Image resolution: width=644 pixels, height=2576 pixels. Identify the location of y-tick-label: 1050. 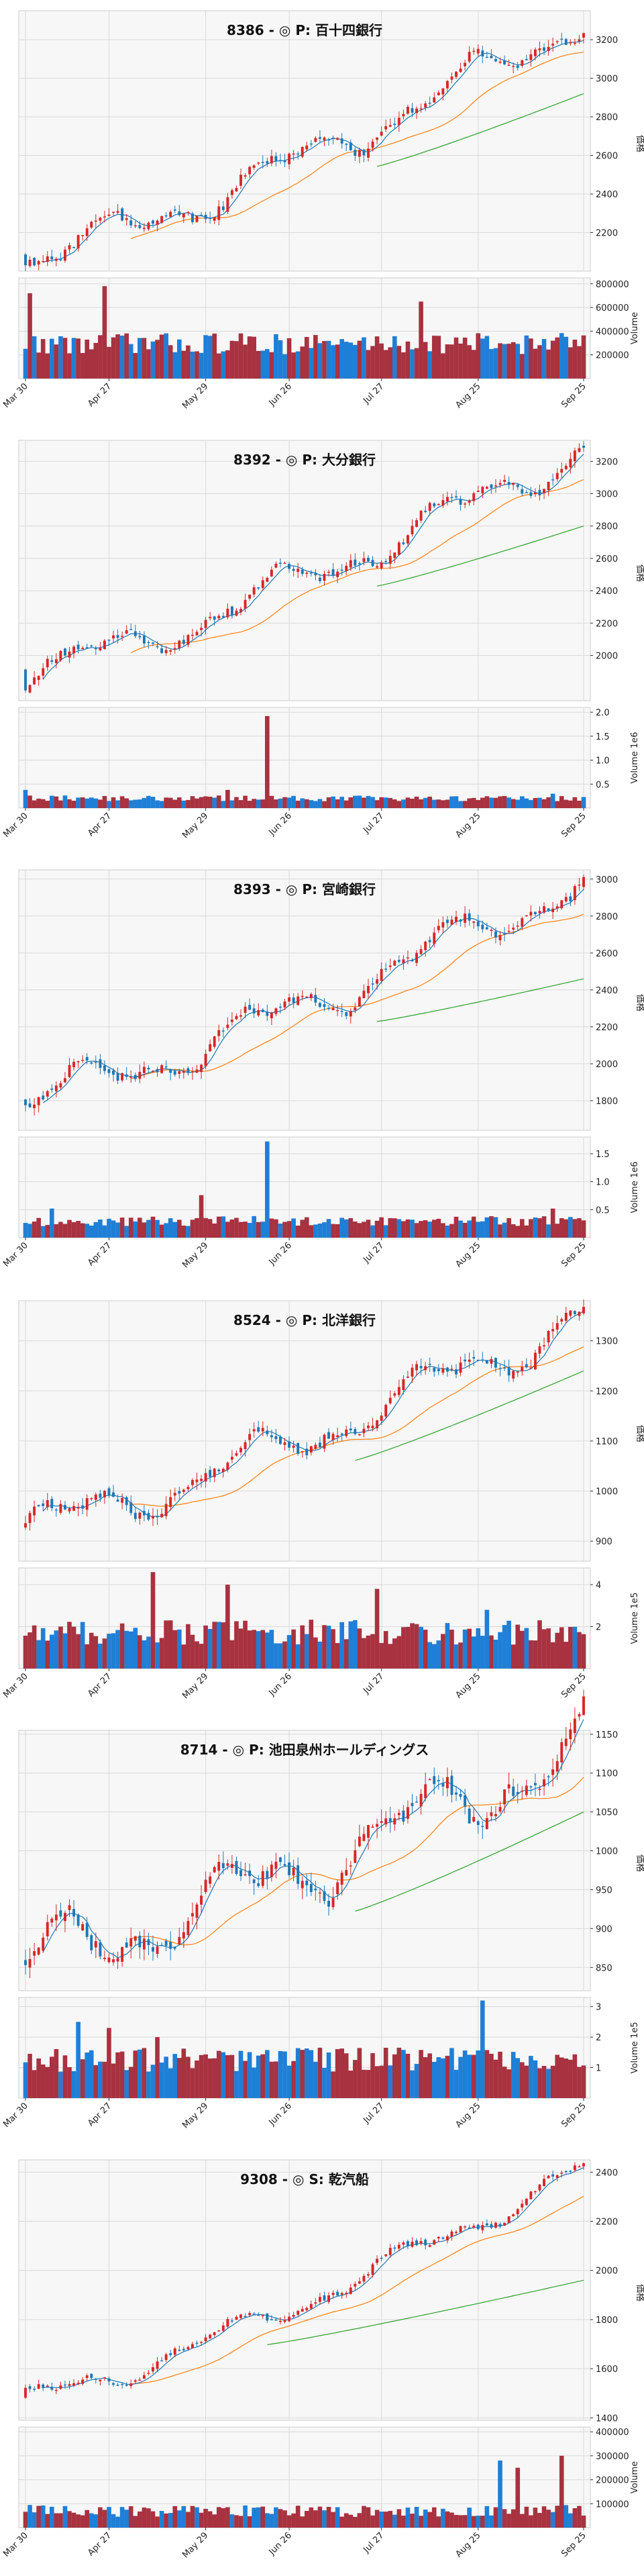
(607, 1813).